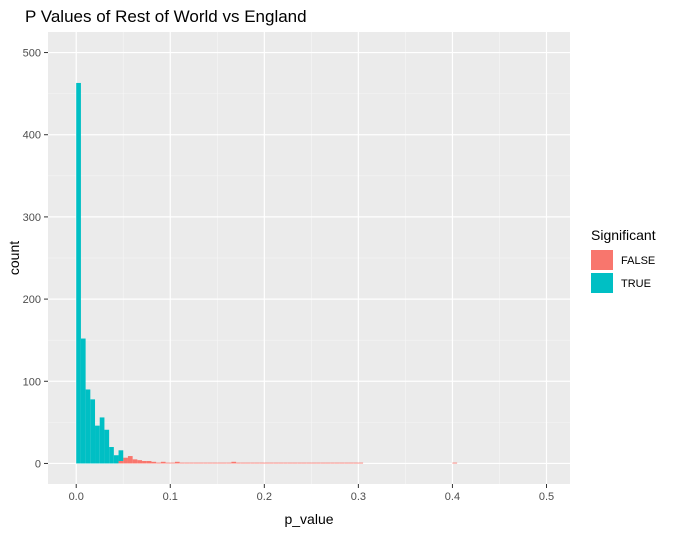 This screenshot has width=674, height=537. Describe the element at coordinates (14, 258) in the screenshot. I see `y-axis-title: count` at that location.